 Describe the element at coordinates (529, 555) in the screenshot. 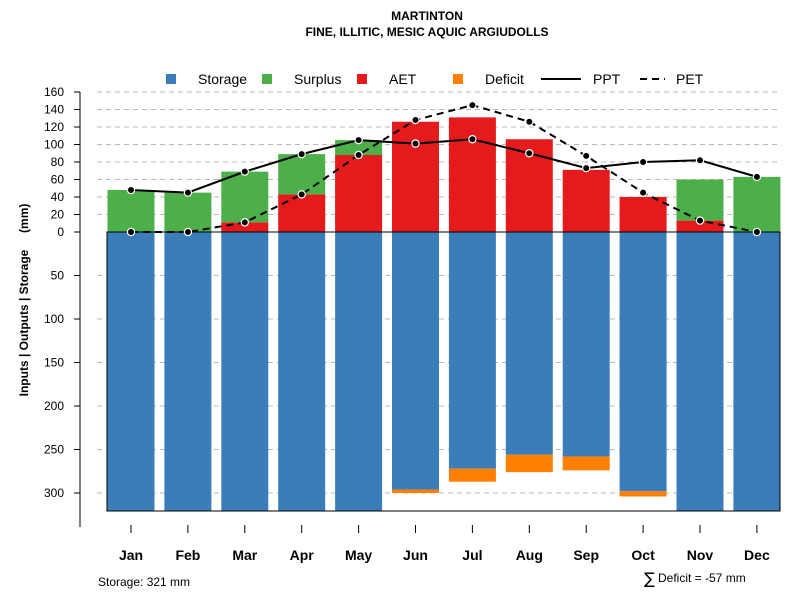

I see `x-tick-label: Aug` at that location.